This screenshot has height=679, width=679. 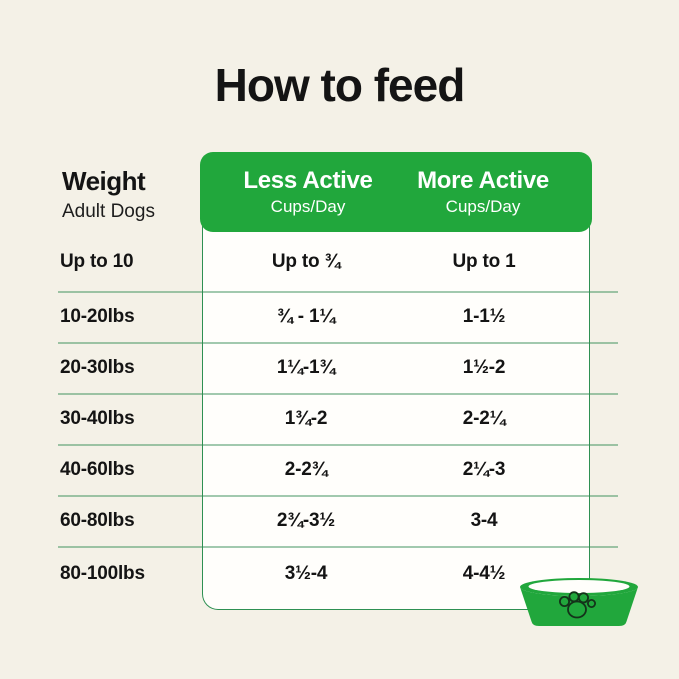 What do you see at coordinates (306, 367) in the screenshot?
I see `less-active-value: 1¼-1¾` at bounding box center [306, 367].